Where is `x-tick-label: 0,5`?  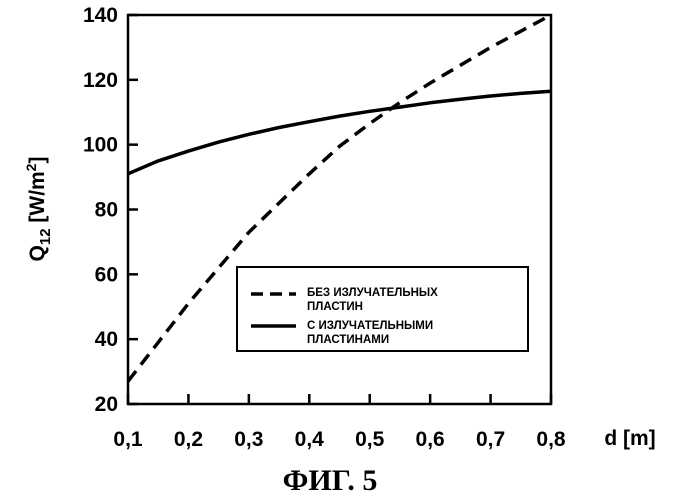 x-tick-label: 0,5 is located at coordinates (370, 439).